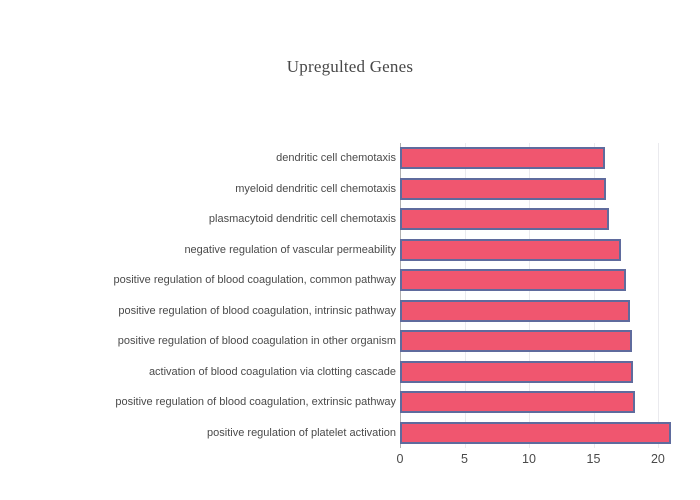 This screenshot has width=700, height=500. What do you see at coordinates (400, 295) in the screenshot?
I see `y-axis-line` at bounding box center [400, 295].